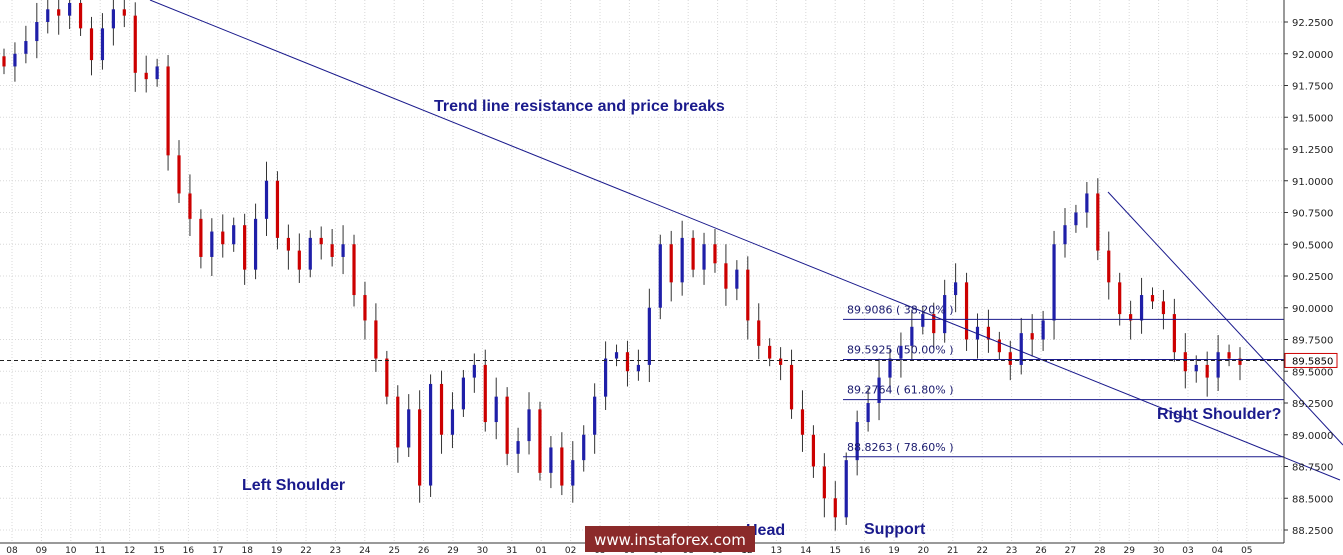 The image size is (1343, 555). Describe the element at coordinates (1312, 404) in the screenshot. I see `y-tick-label: 89.2500` at that location.